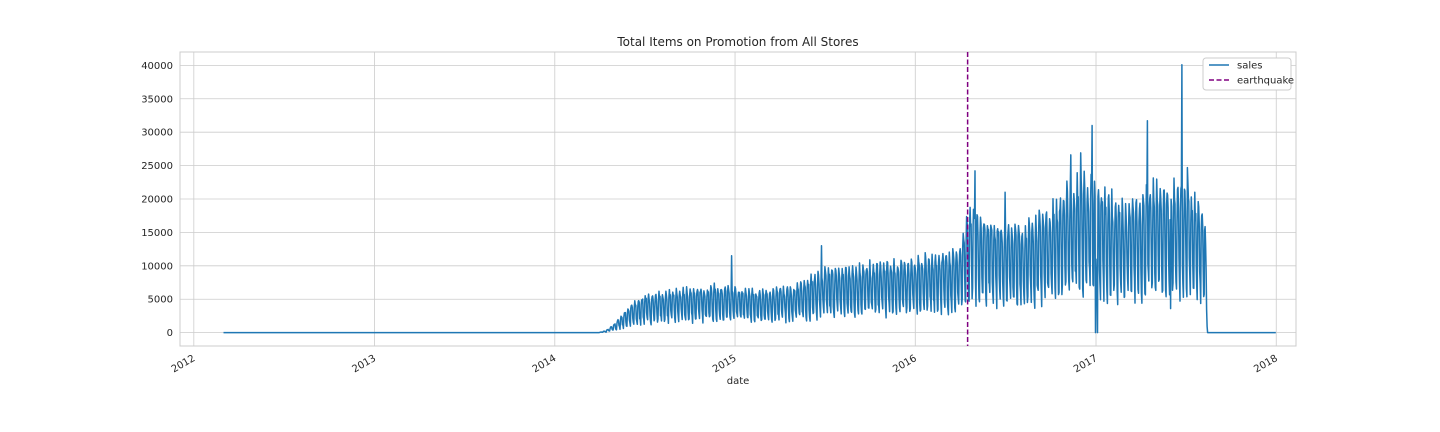  What do you see at coordinates (157, 266) in the screenshot?
I see `y-tick-label: 10000` at bounding box center [157, 266].